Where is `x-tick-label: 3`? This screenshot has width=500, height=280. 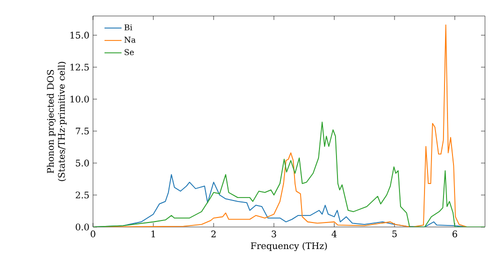
x-tick-label: 3 is located at coordinates (274, 234).